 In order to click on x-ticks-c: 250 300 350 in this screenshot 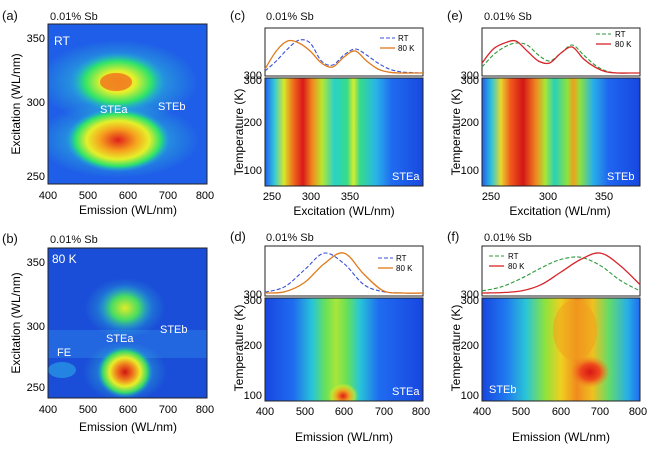, I will do `click(311, 197)`.